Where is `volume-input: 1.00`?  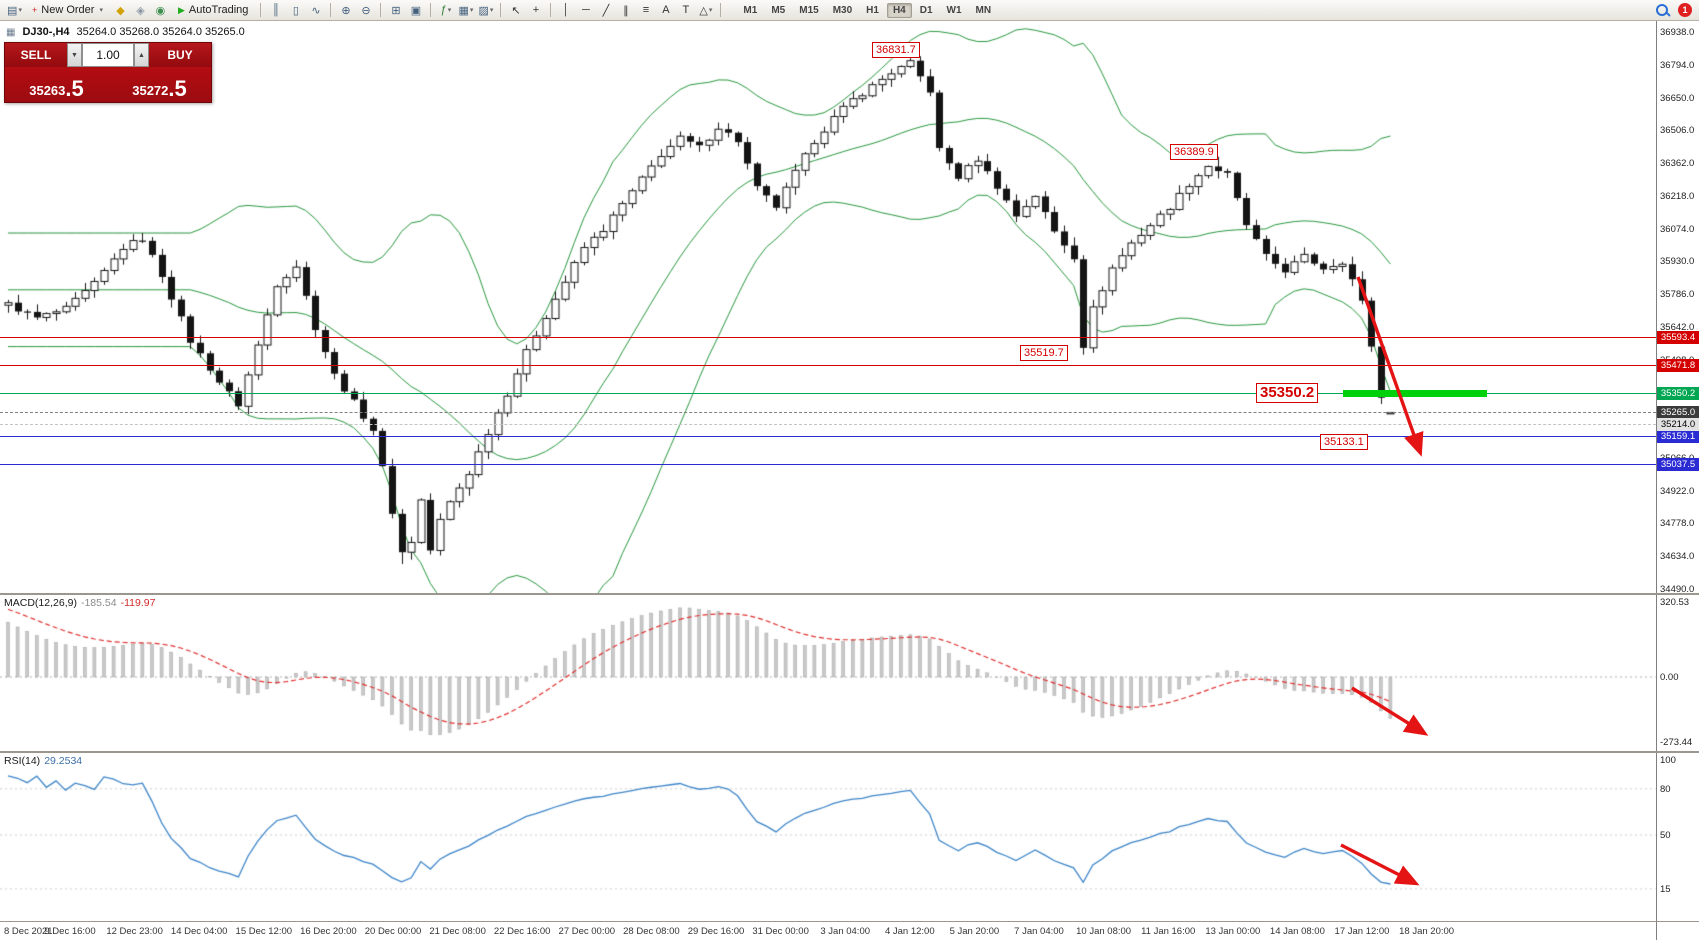
volume-input: 1.00 is located at coordinates (108, 55).